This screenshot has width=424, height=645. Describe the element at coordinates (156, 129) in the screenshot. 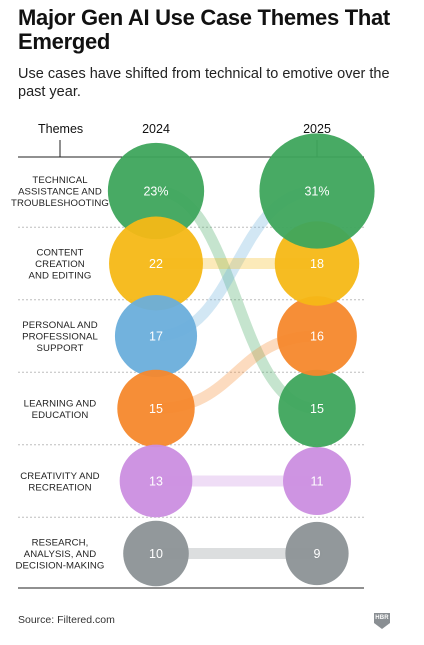

I see `year-2024-header: 2024` at that location.